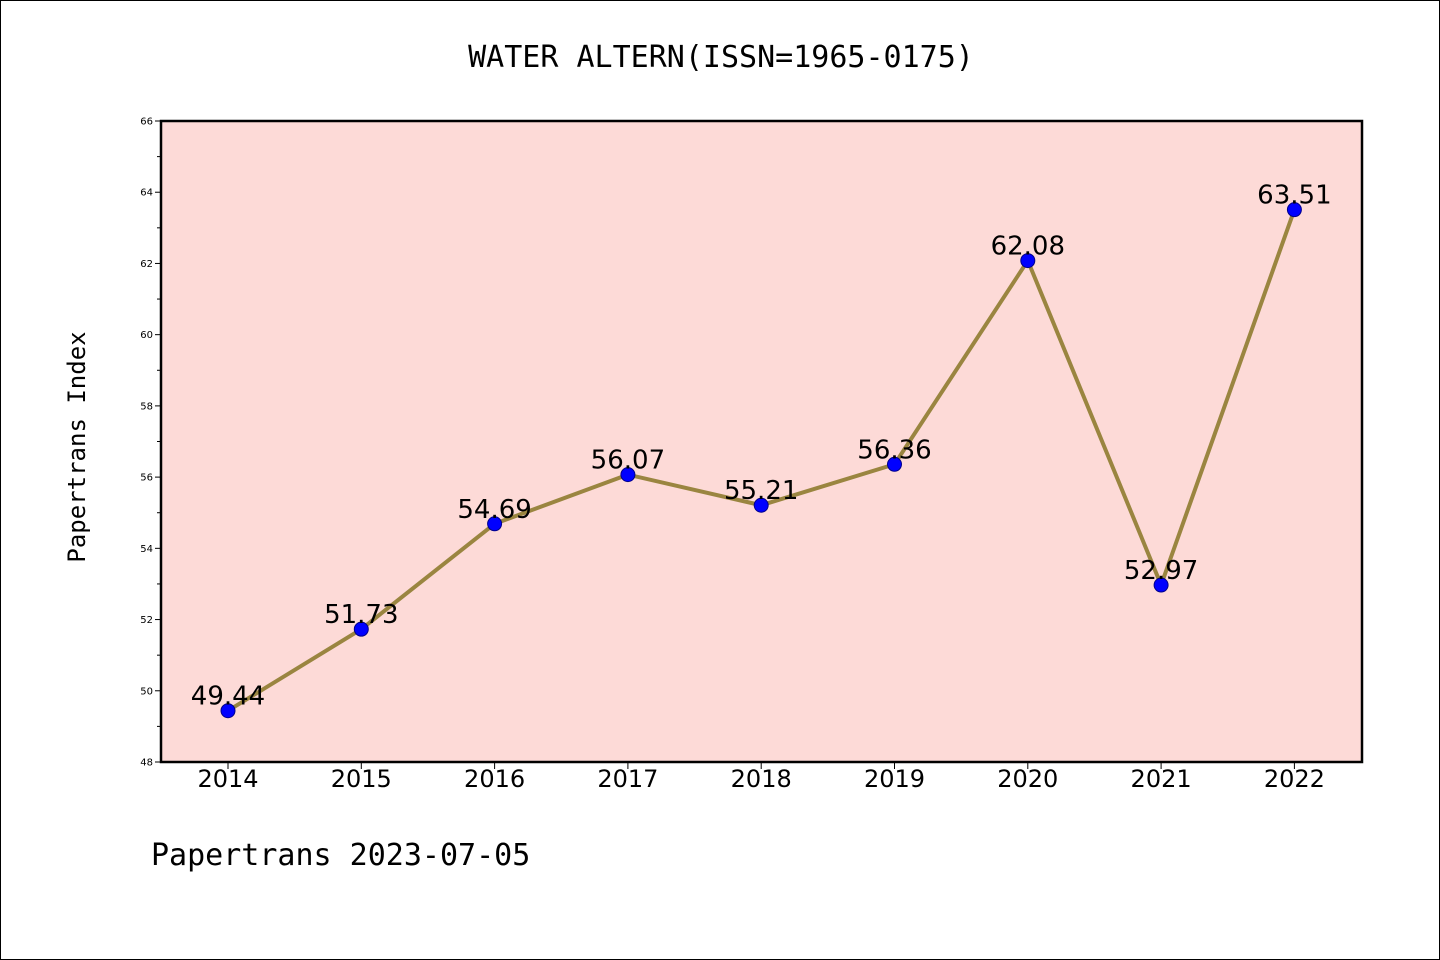  What do you see at coordinates (761, 505) in the screenshot?
I see `data-point-2018` at bounding box center [761, 505].